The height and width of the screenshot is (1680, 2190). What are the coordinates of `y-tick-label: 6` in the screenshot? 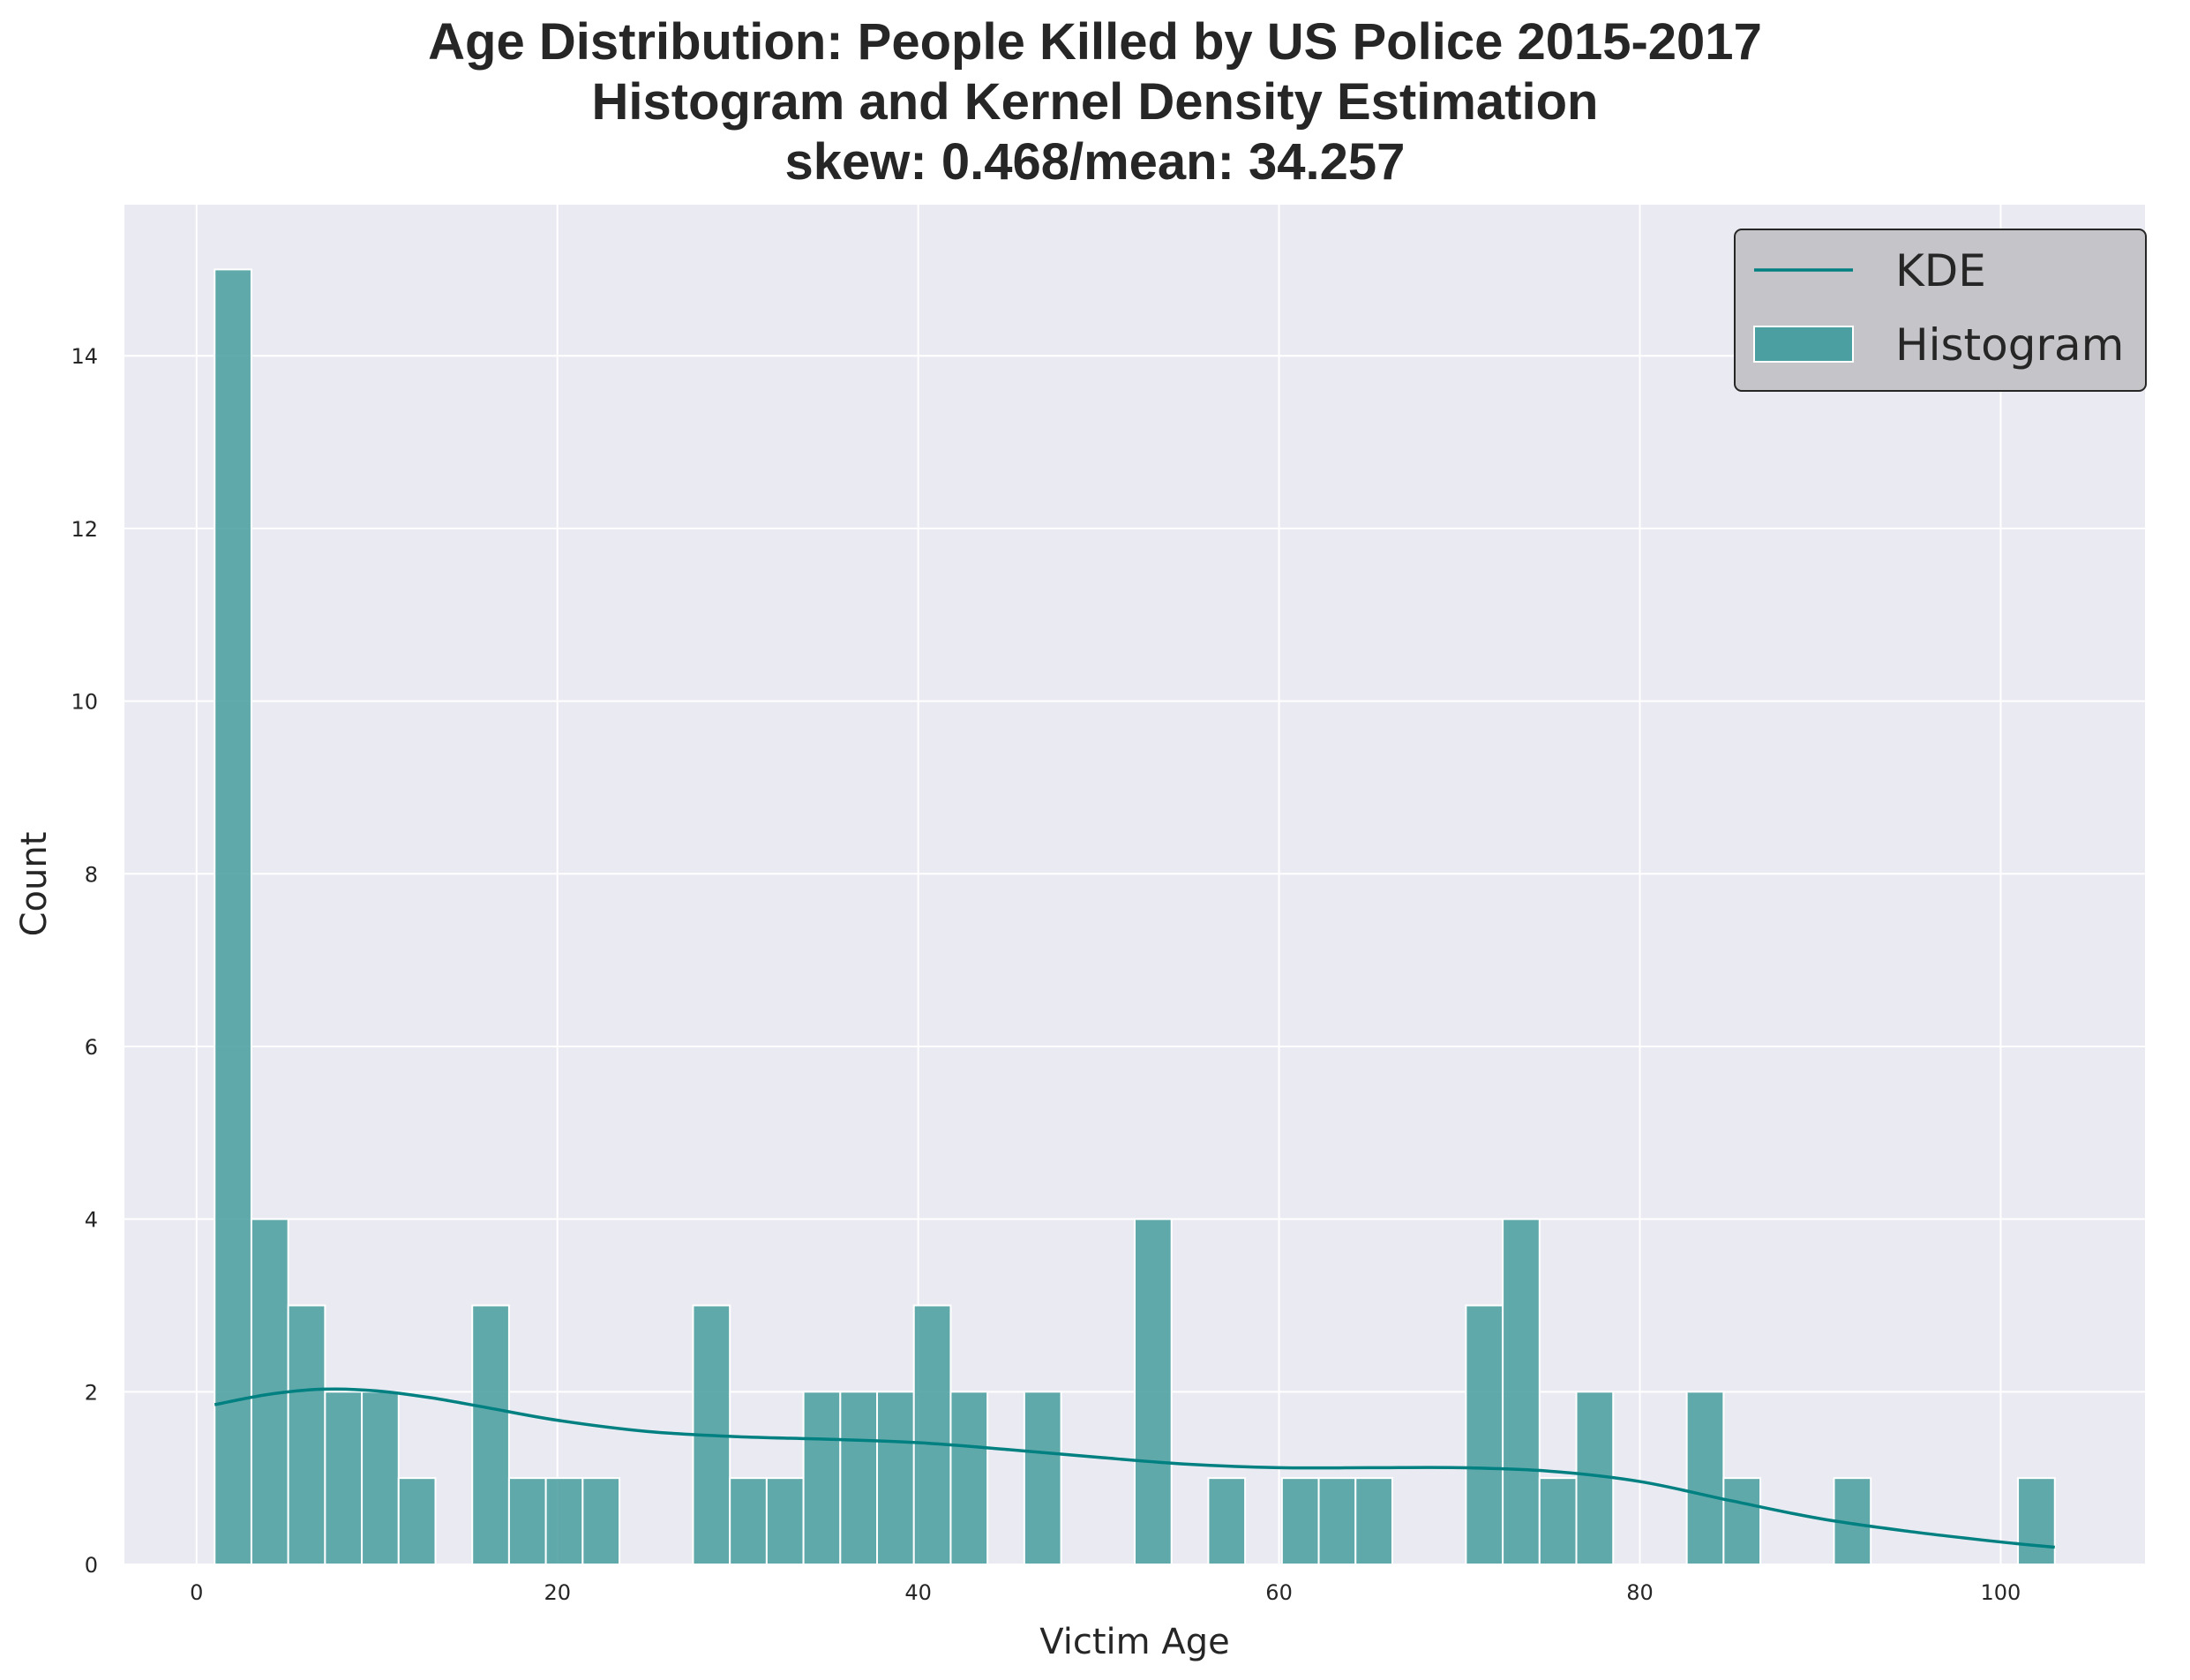 It's located at (91, 1047).